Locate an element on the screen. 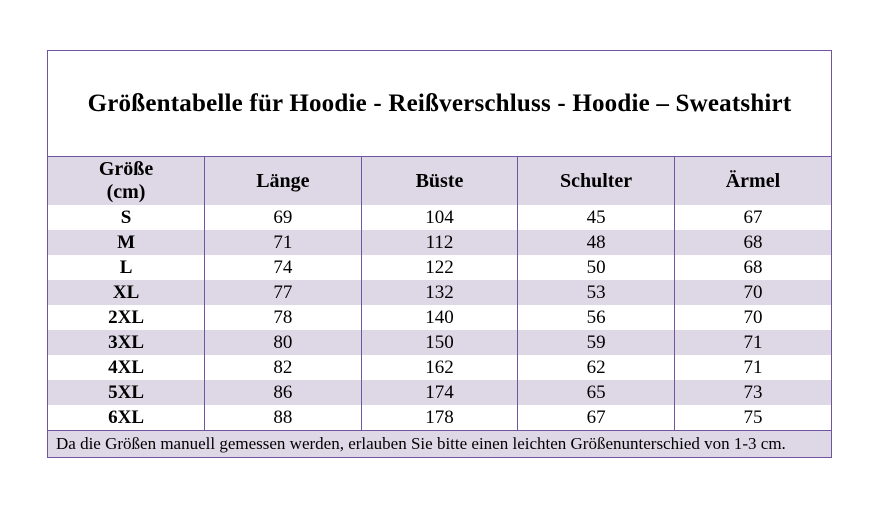 The width and height of the screenshot is (891, 518). table-row: XL 77 132 53 70 is located at coordinates (439, 292).